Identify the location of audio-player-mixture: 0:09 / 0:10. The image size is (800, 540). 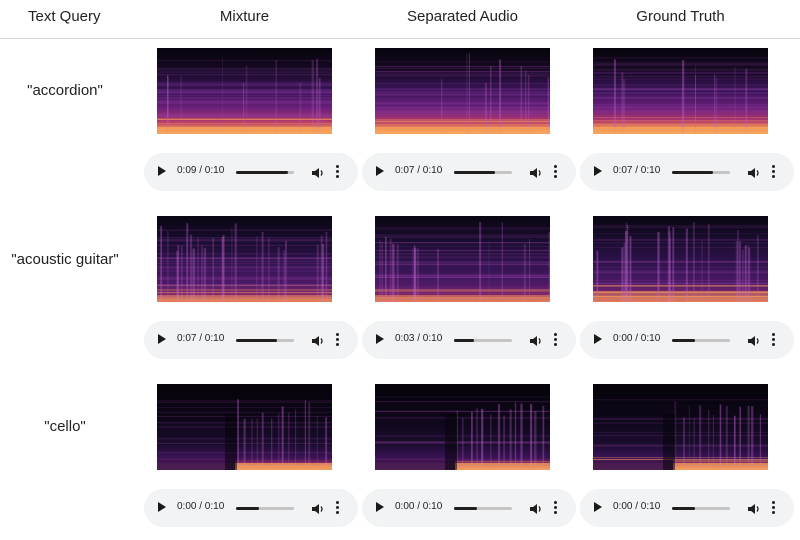
(251, 172).